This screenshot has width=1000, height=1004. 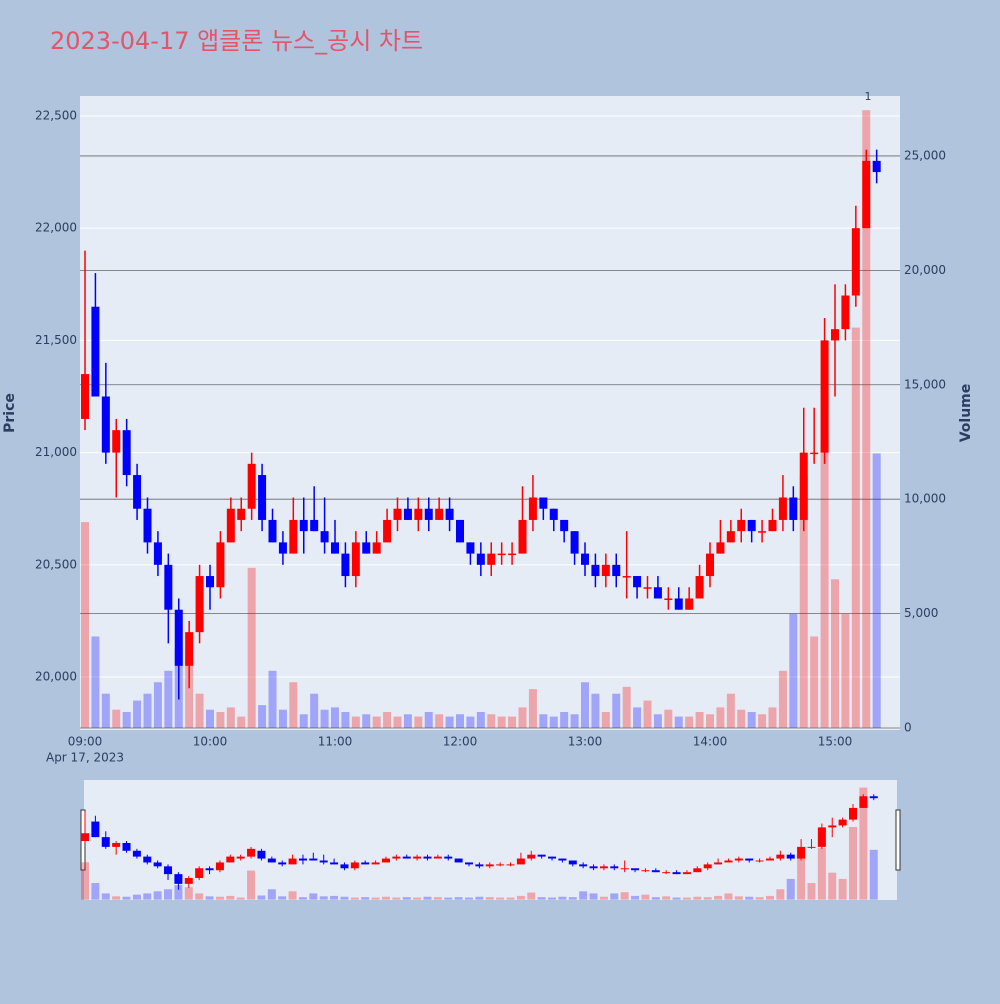 I want to click on y2-tick-label: 15,000, so click(x=925, y=384).